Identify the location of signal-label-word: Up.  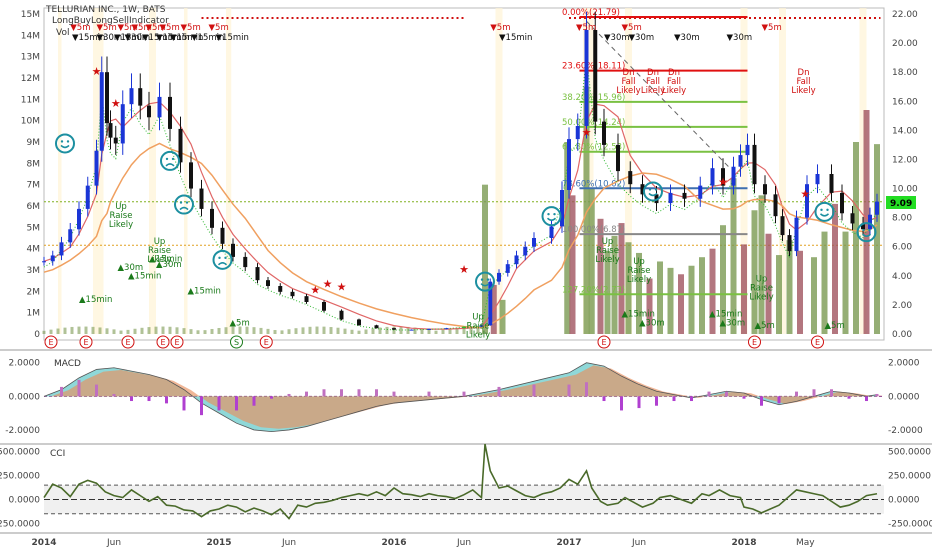
(762, 280).